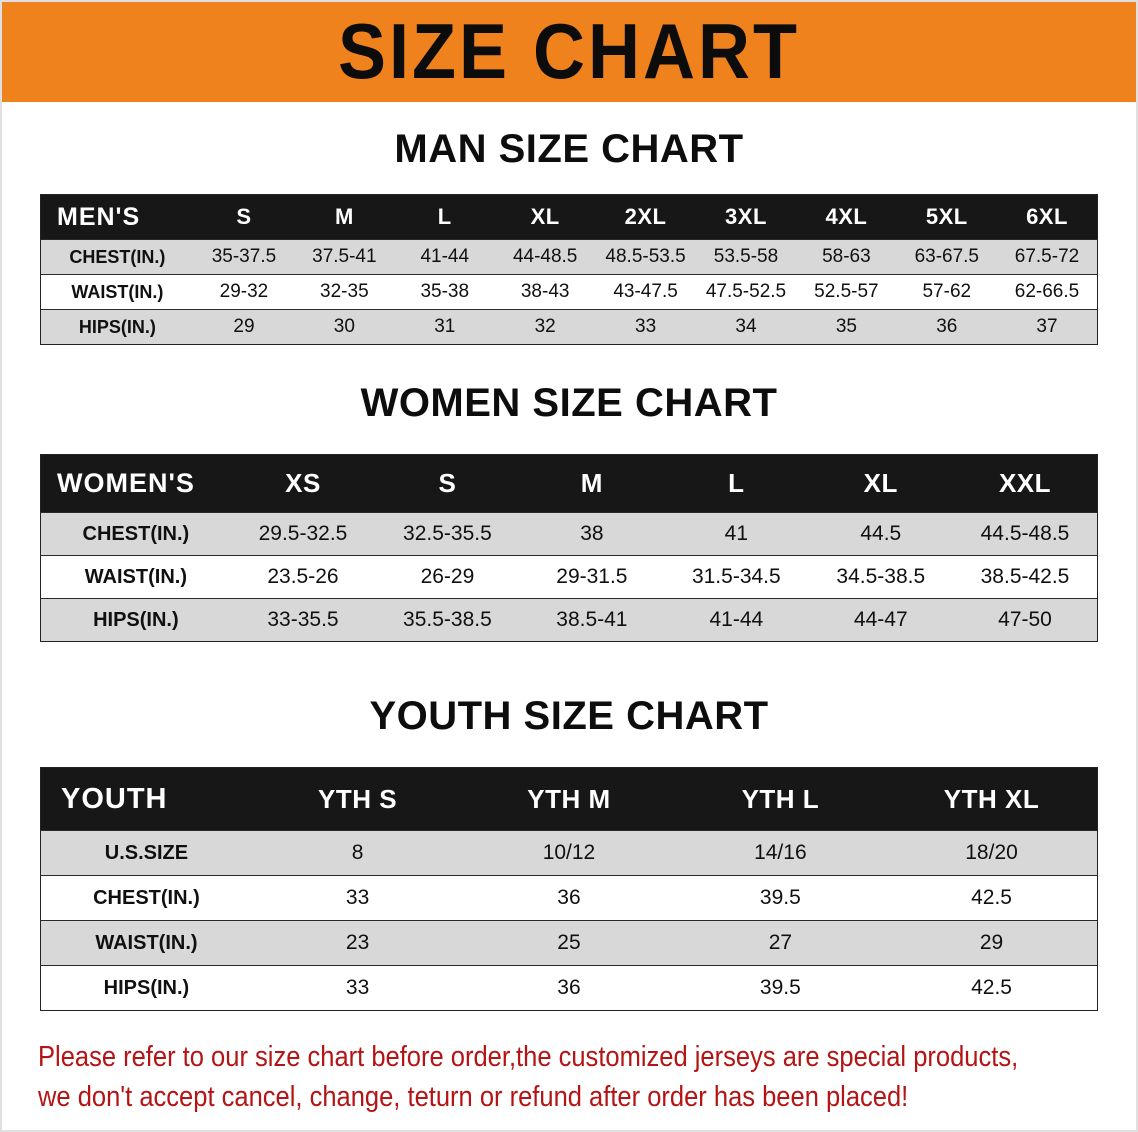 Image resolution: width=1138 pixels, height=1132 pixels. I want to click on size-value-cell: 41, so click(736, 533).